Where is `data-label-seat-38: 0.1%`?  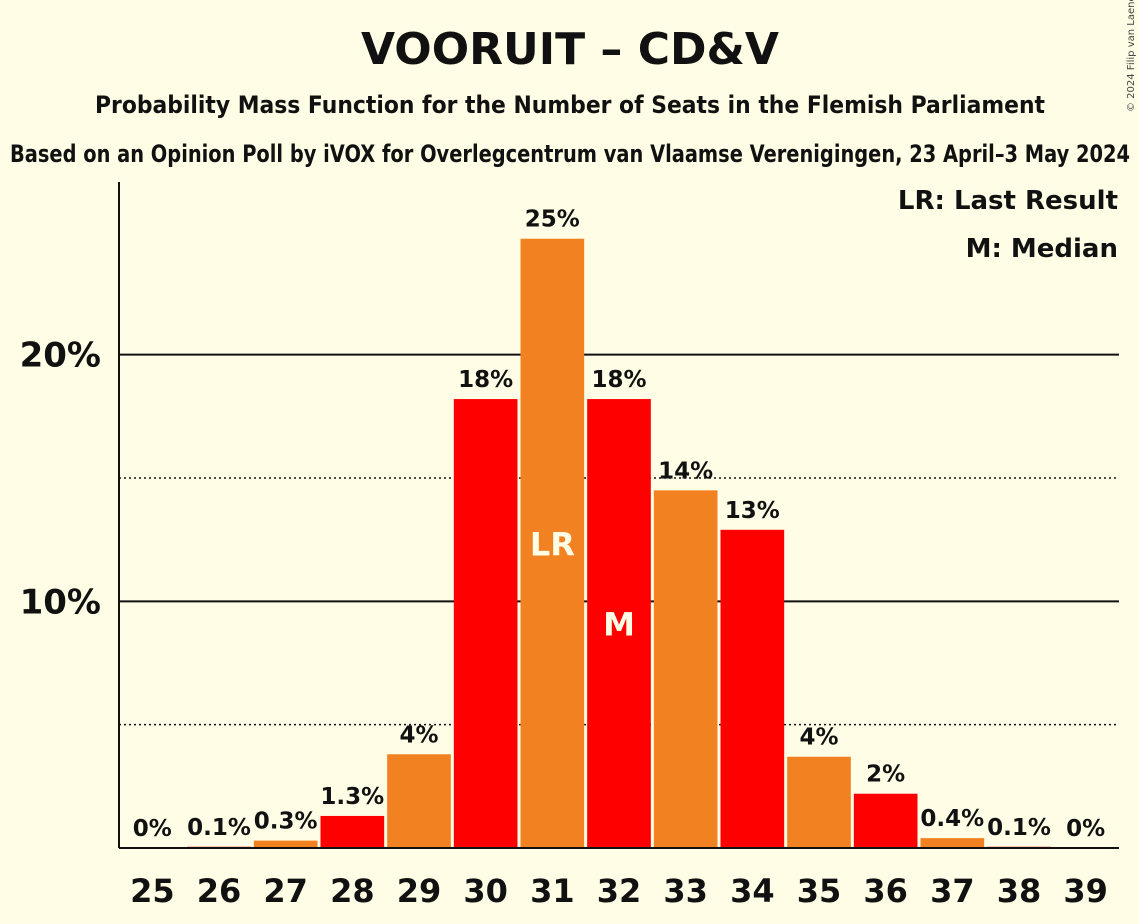
data-label-seat-38: 0.1% is located at coordinates (1019, 828).